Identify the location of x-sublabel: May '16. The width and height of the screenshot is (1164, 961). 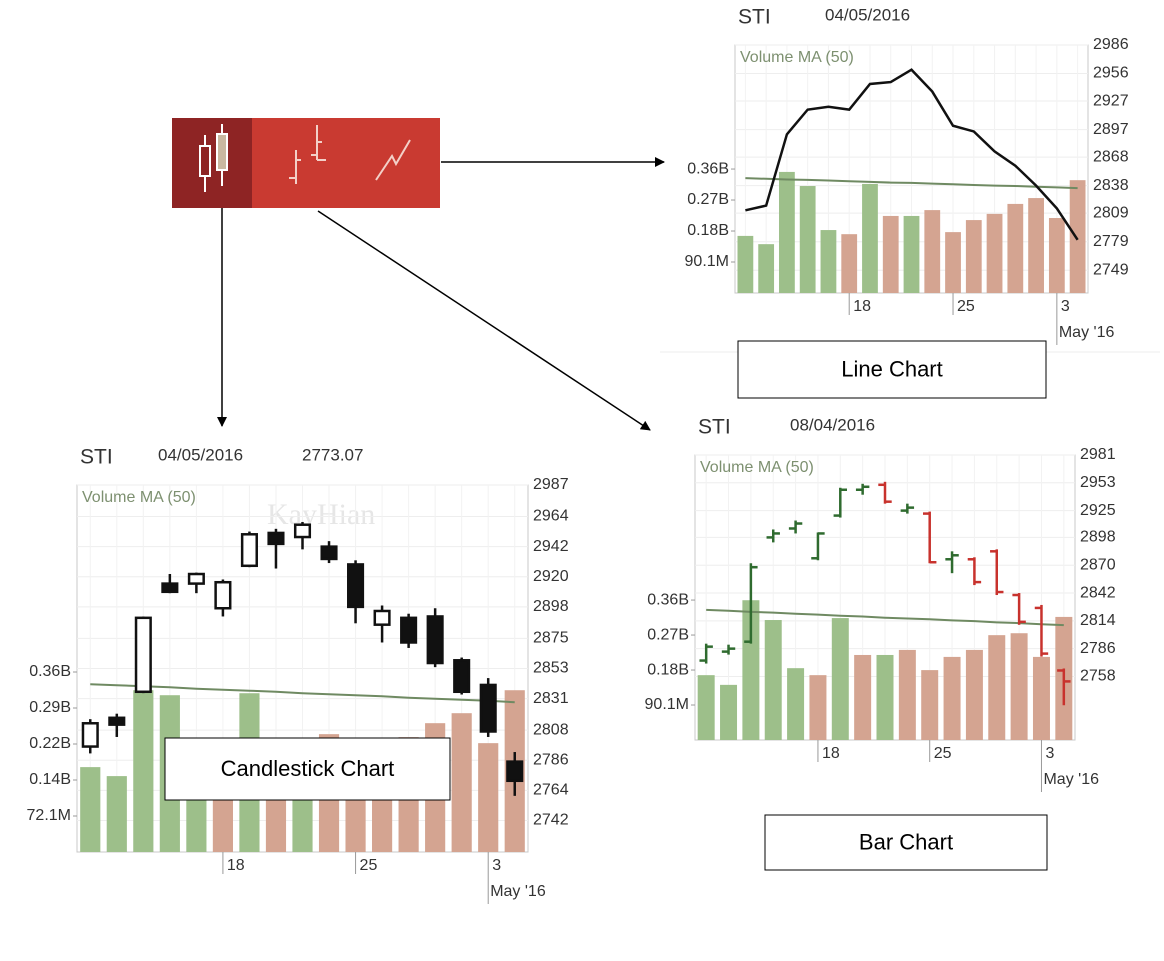
(1087, 332).